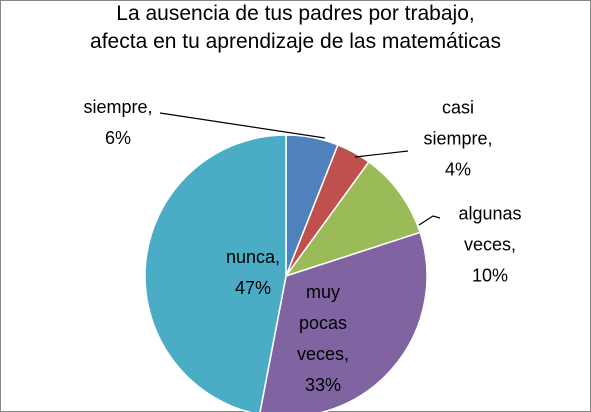 This screenshot has height=412, width=591. Describe the element at coordinates (253, 272) in the screenshot. I see `data-label: nunca, 47%` at that location.